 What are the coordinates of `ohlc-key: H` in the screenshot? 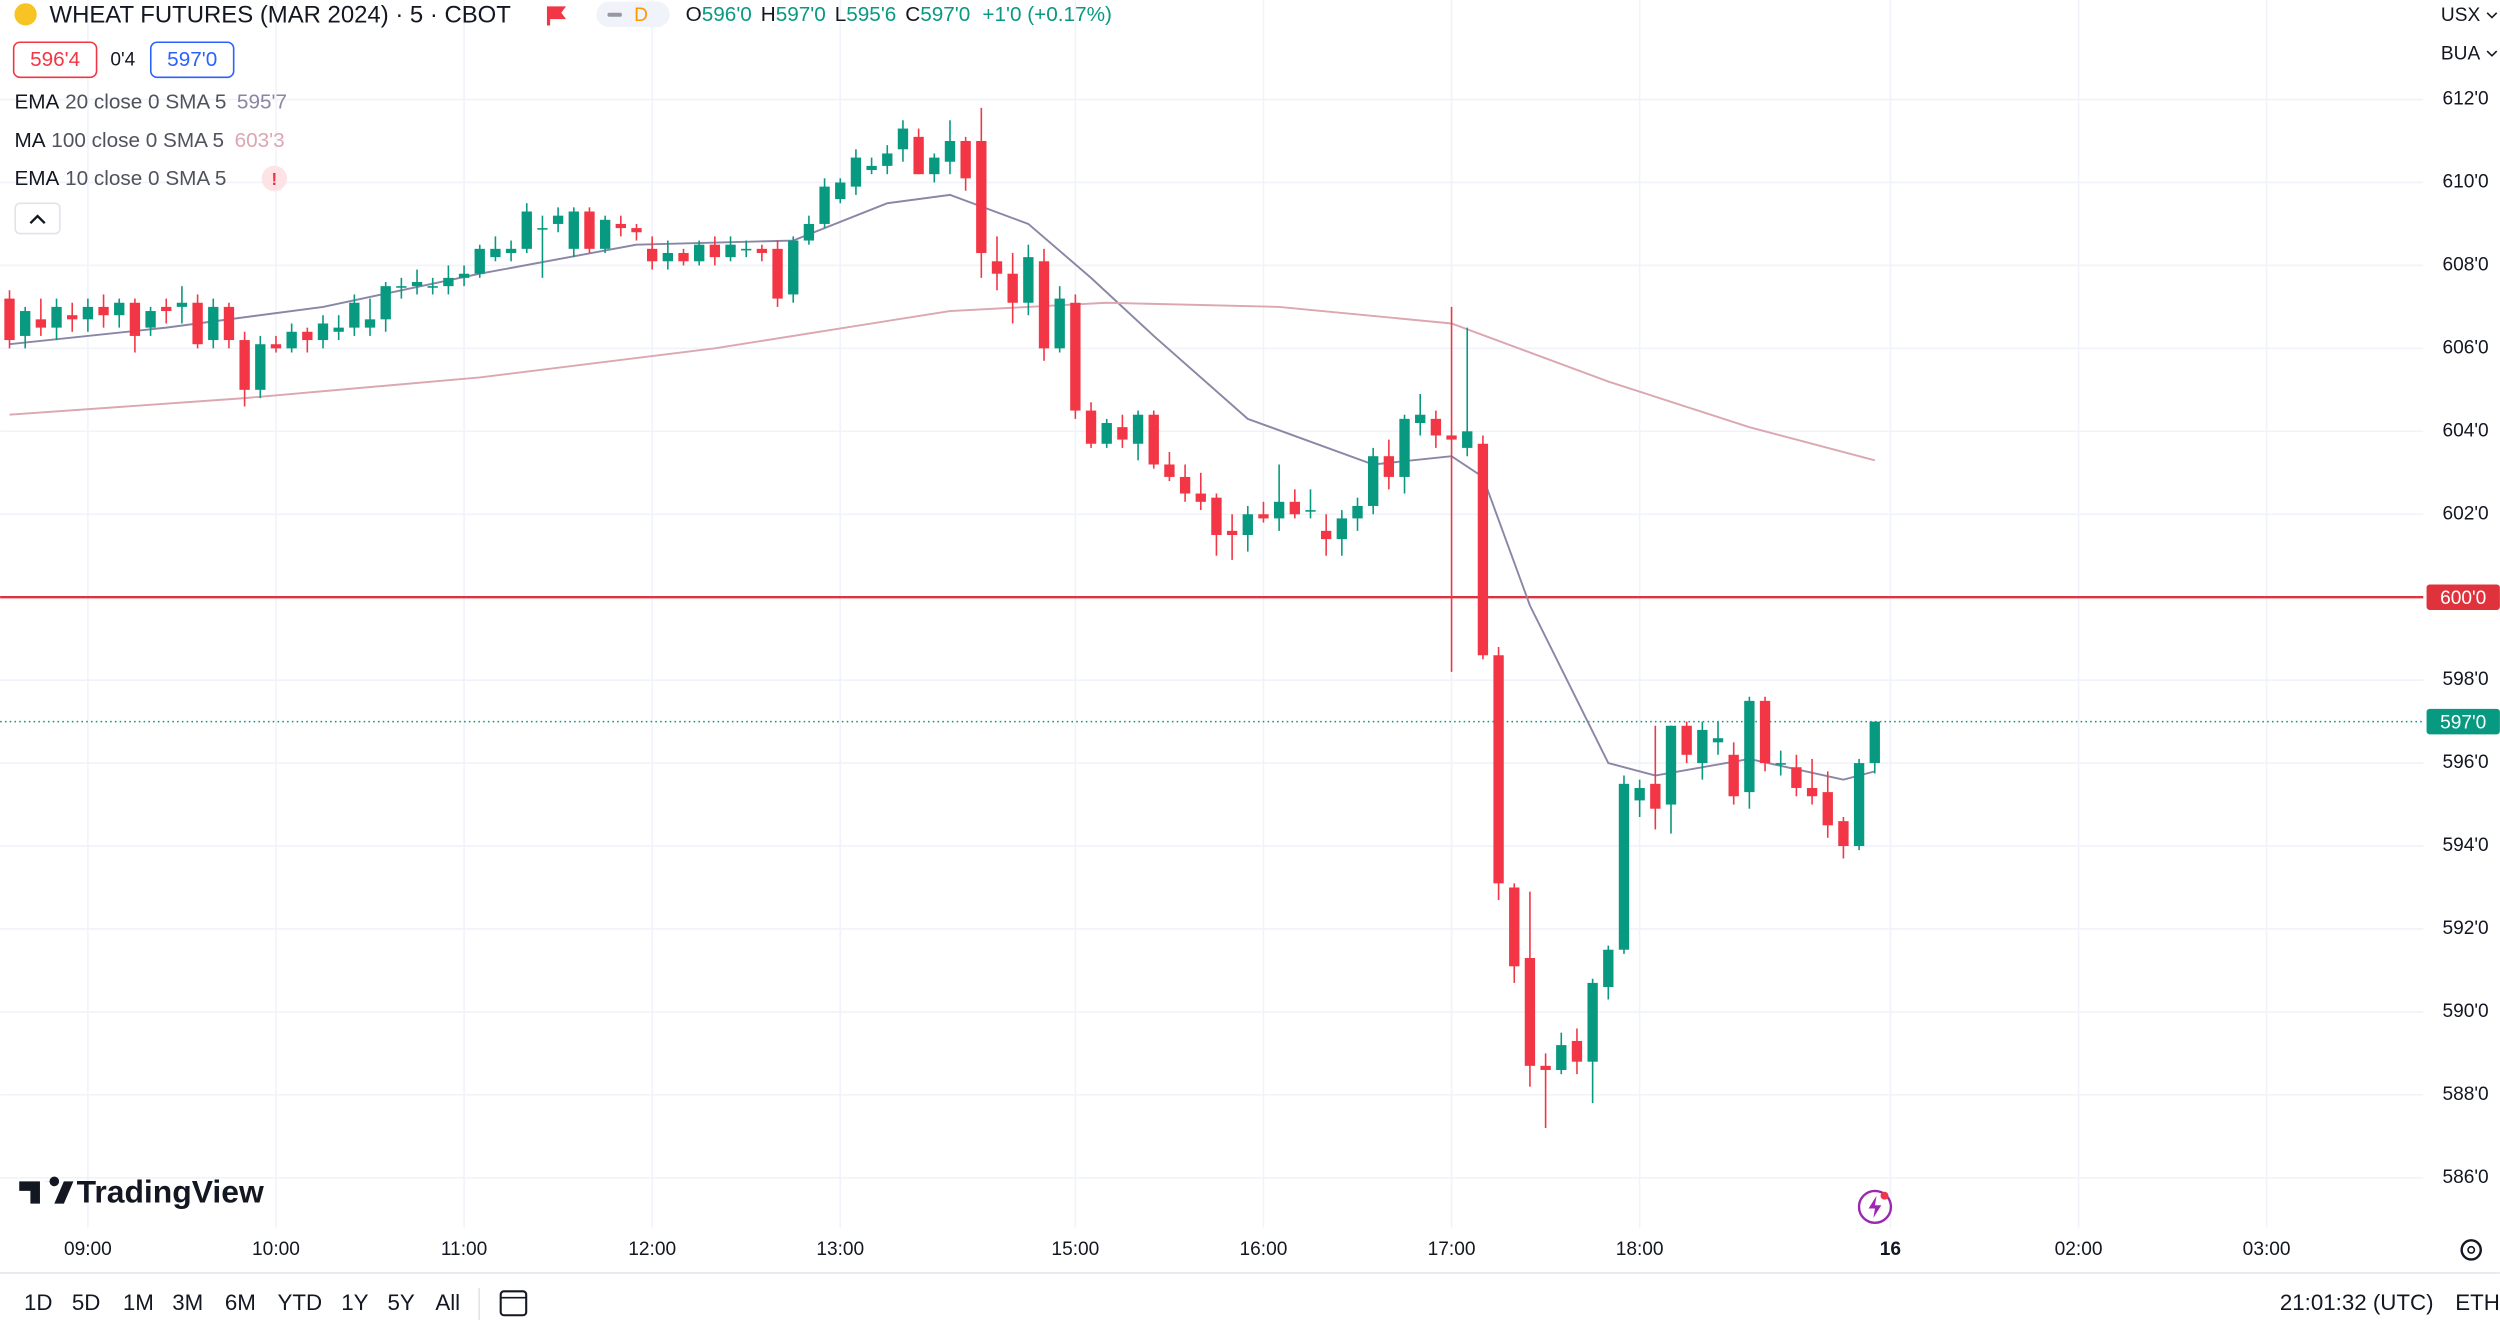 It's located at (768, 14).